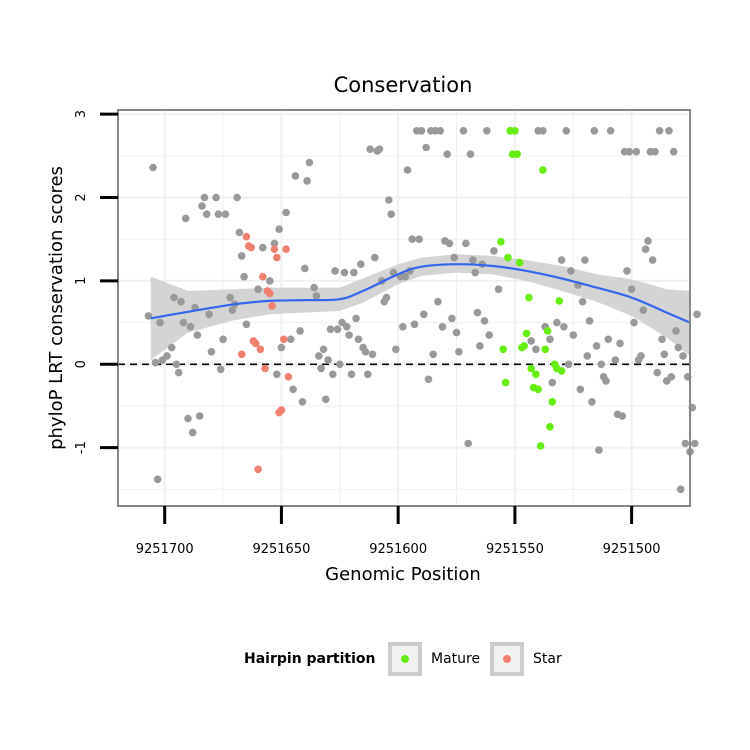 This screenshot has height=750, width=750. Describe the element at coordinates (281, 549) in the screenshot. I see `x-tick-label: 9251650` at that location.